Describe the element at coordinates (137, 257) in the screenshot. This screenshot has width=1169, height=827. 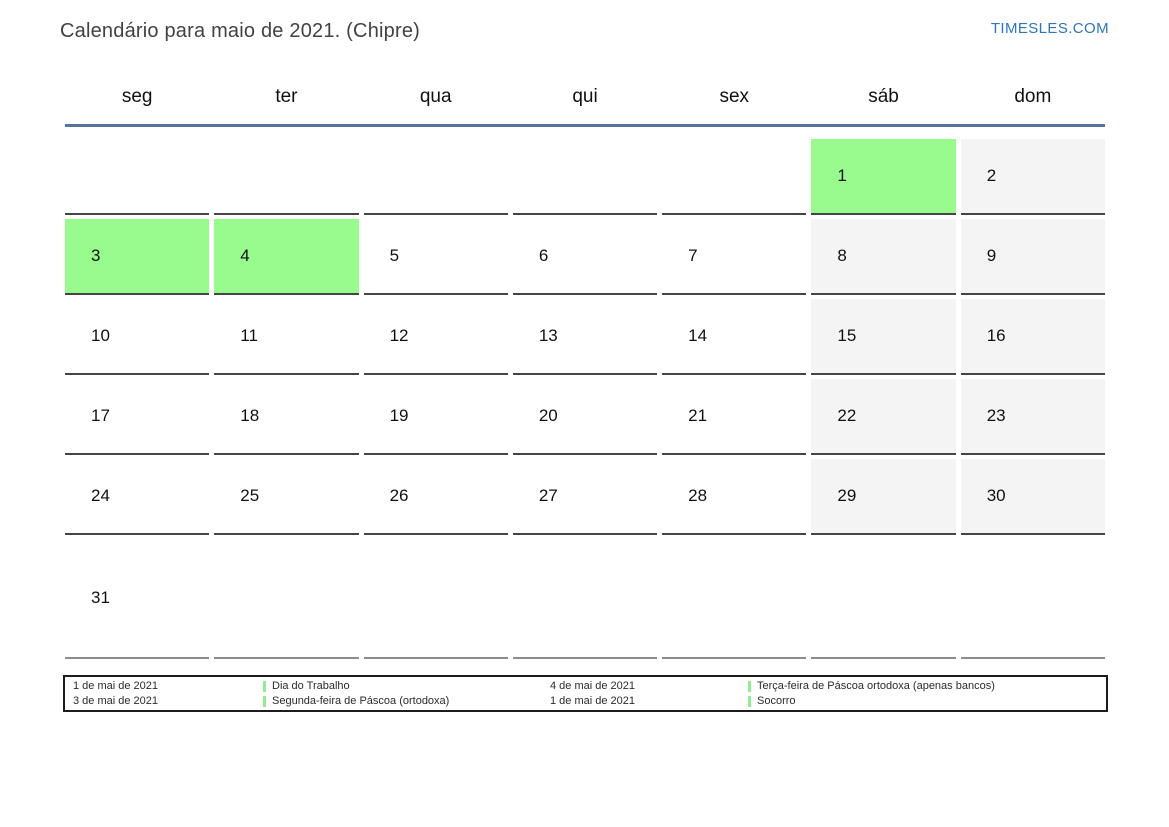
I see `day-cell-3: 3` at that location.